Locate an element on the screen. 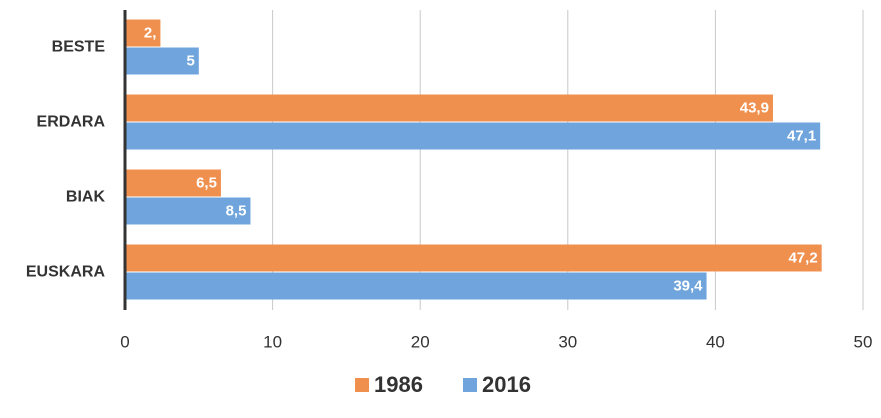  y-tick-label: EUSKARA is located at coordinates (66, 272).